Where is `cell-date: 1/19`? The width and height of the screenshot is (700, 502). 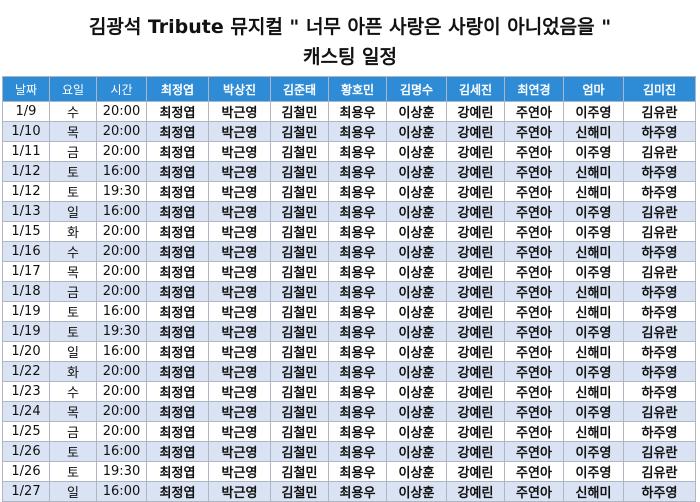 cell-date: 1/19 is located at coordinates (26, 331).